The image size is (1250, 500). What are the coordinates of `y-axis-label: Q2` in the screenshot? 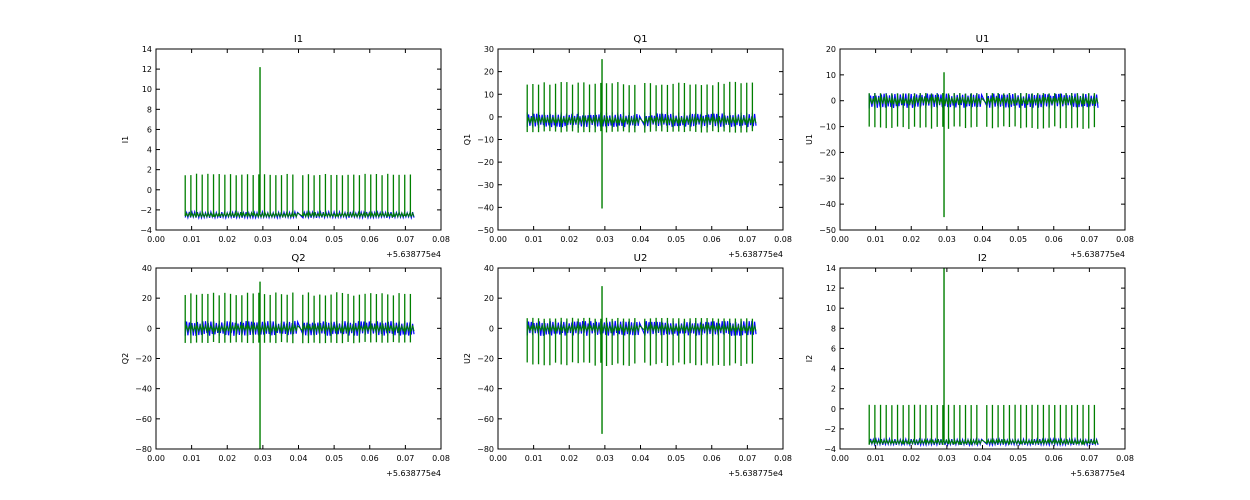 It's located at (125, 358).